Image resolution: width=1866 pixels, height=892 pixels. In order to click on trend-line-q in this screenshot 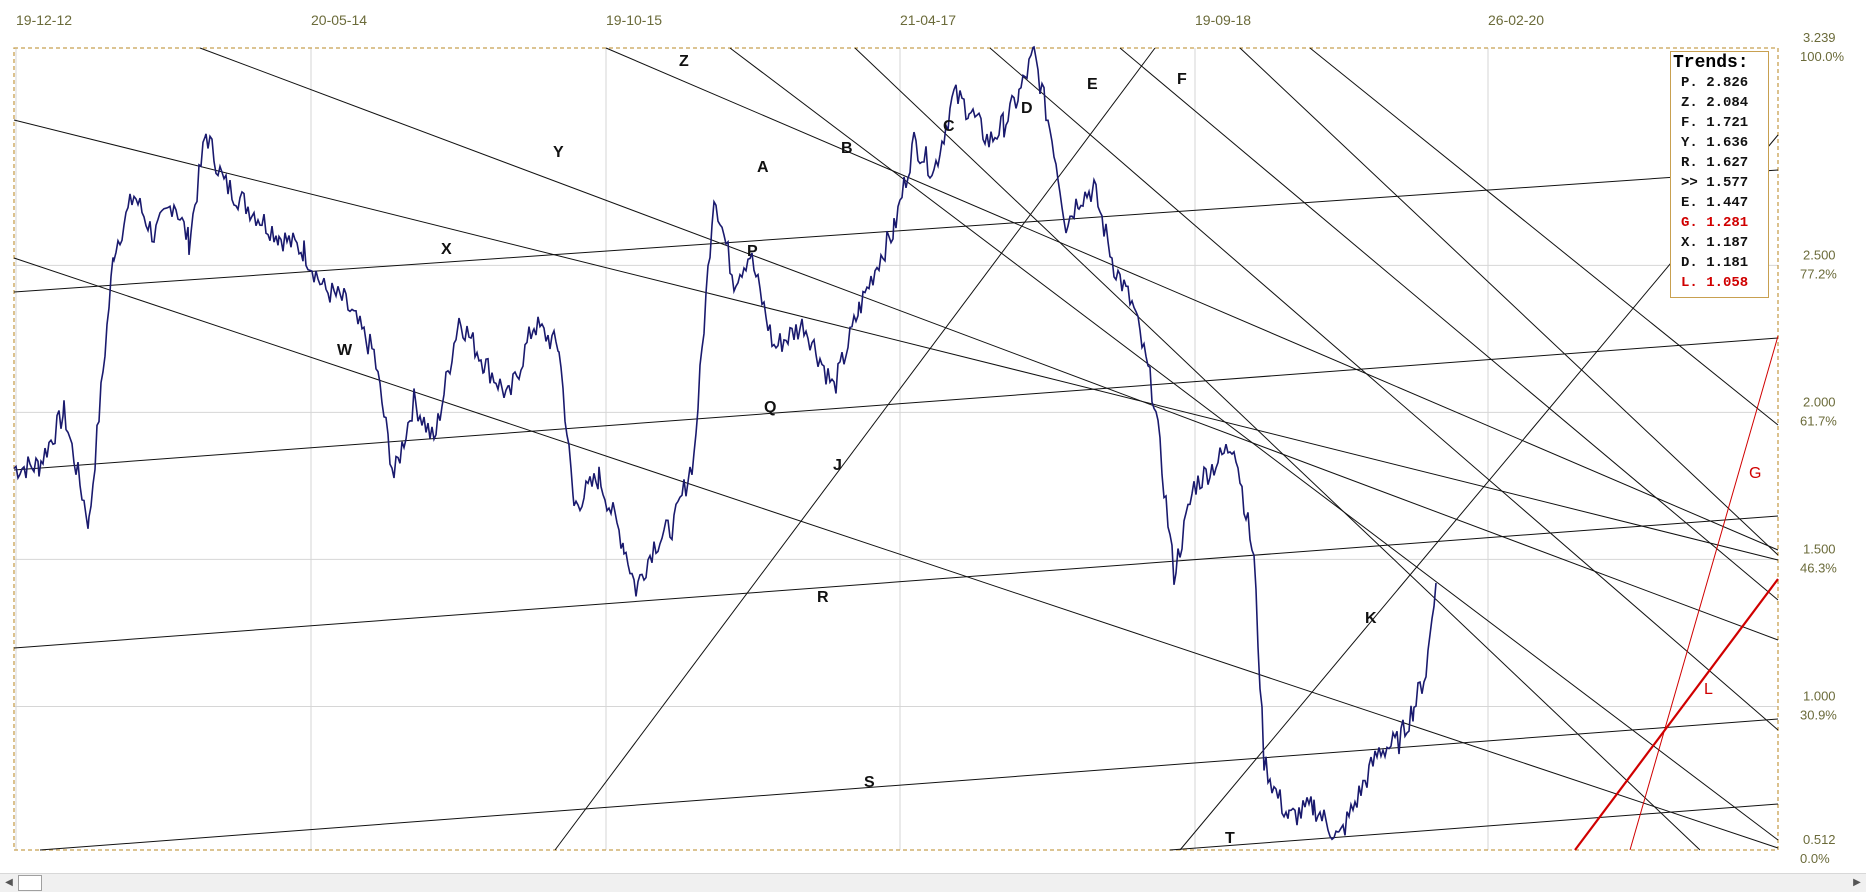, I will do `click(896, 404)`.